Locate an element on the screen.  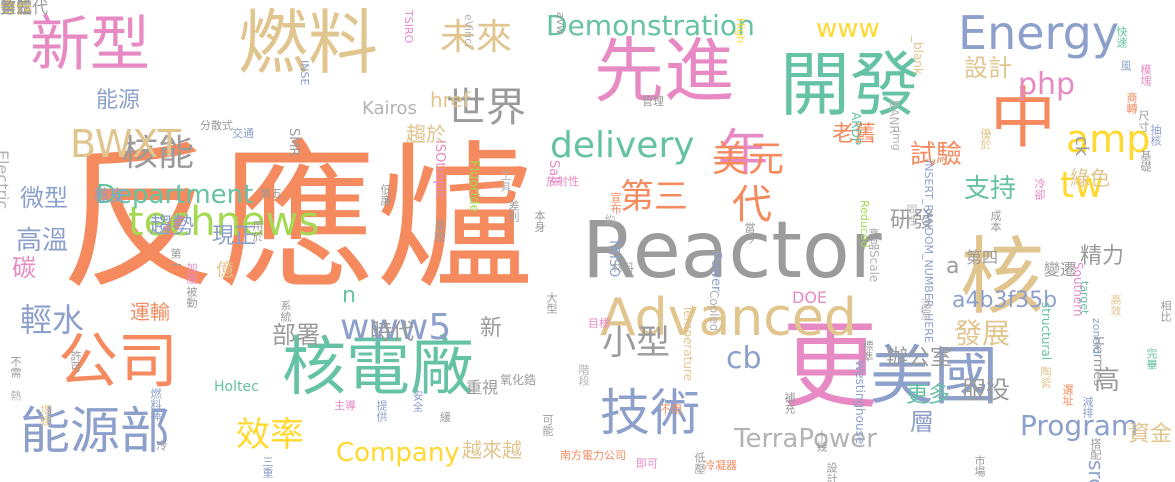
cloud-word: 最穩 is located at coordinates (439, 231).